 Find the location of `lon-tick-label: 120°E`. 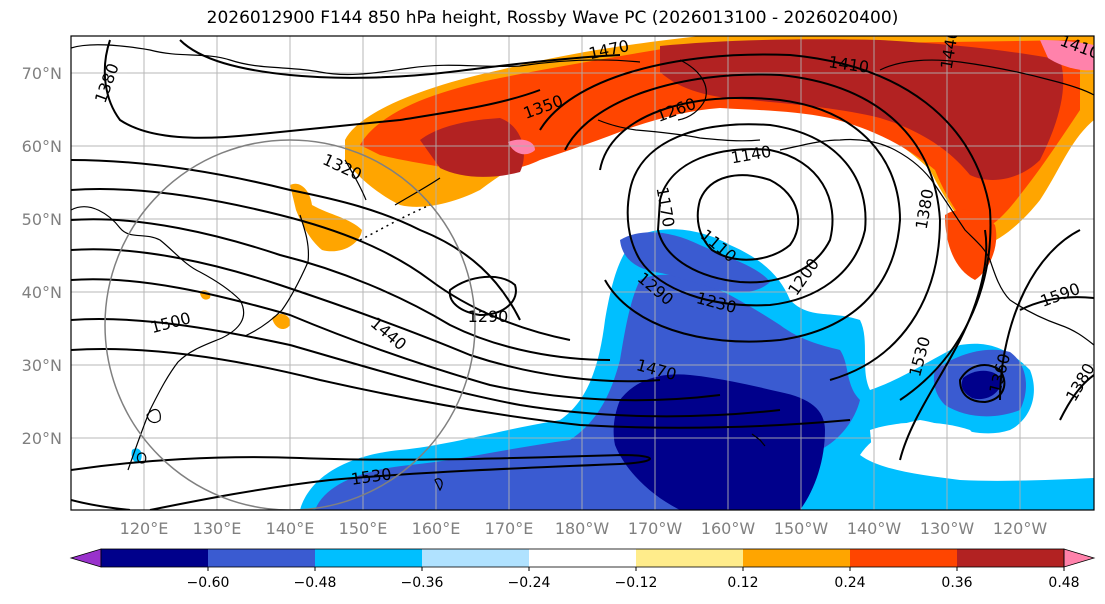

lon-tick-label: 120°E is located at coordinates (144, 528).